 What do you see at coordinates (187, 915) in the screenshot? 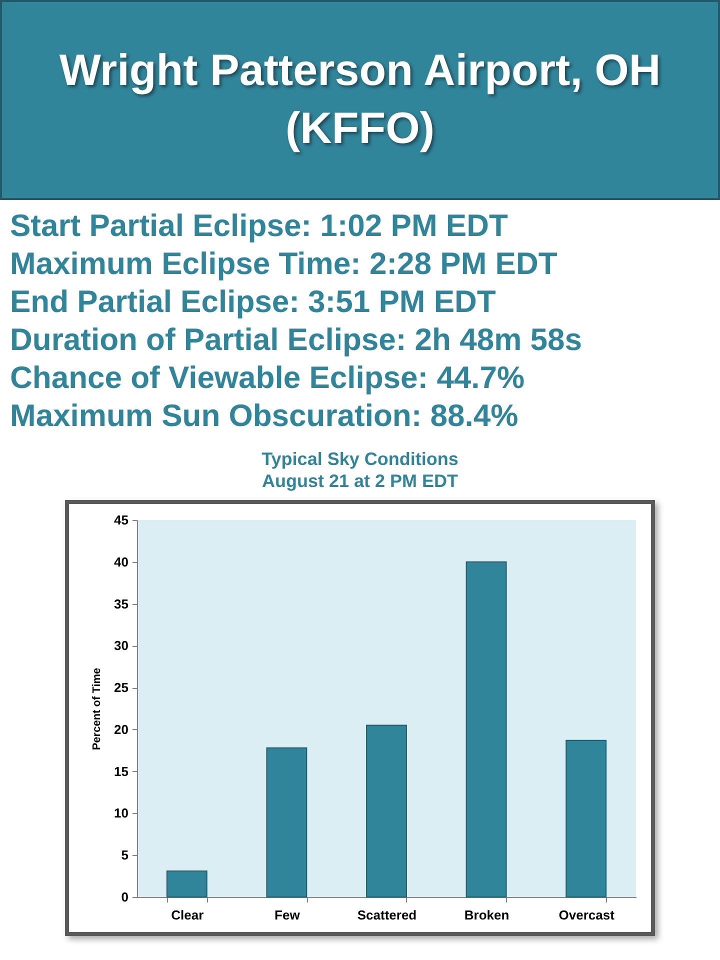
I see `x-tick-label: Clear` at bounding box center [187, 915].